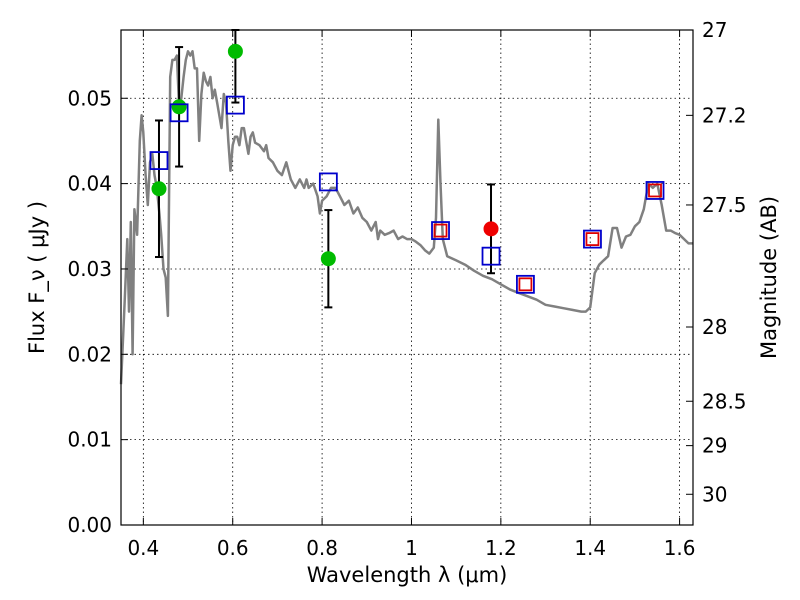  Describe the element at coordinates (714, 446) in the screenshot. I see `right-tick-label: 29` at that location.